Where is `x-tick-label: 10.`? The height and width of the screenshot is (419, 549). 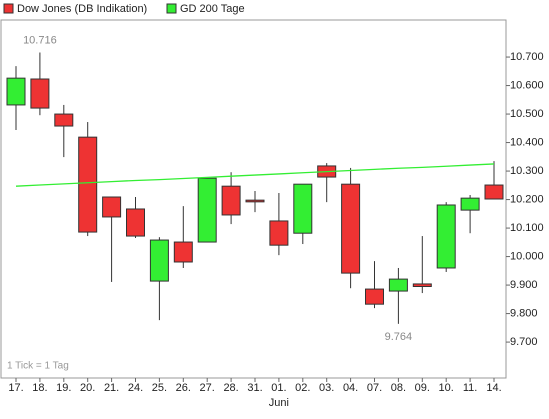
x-tick-label: 10. is located at coordinates (446, 388).